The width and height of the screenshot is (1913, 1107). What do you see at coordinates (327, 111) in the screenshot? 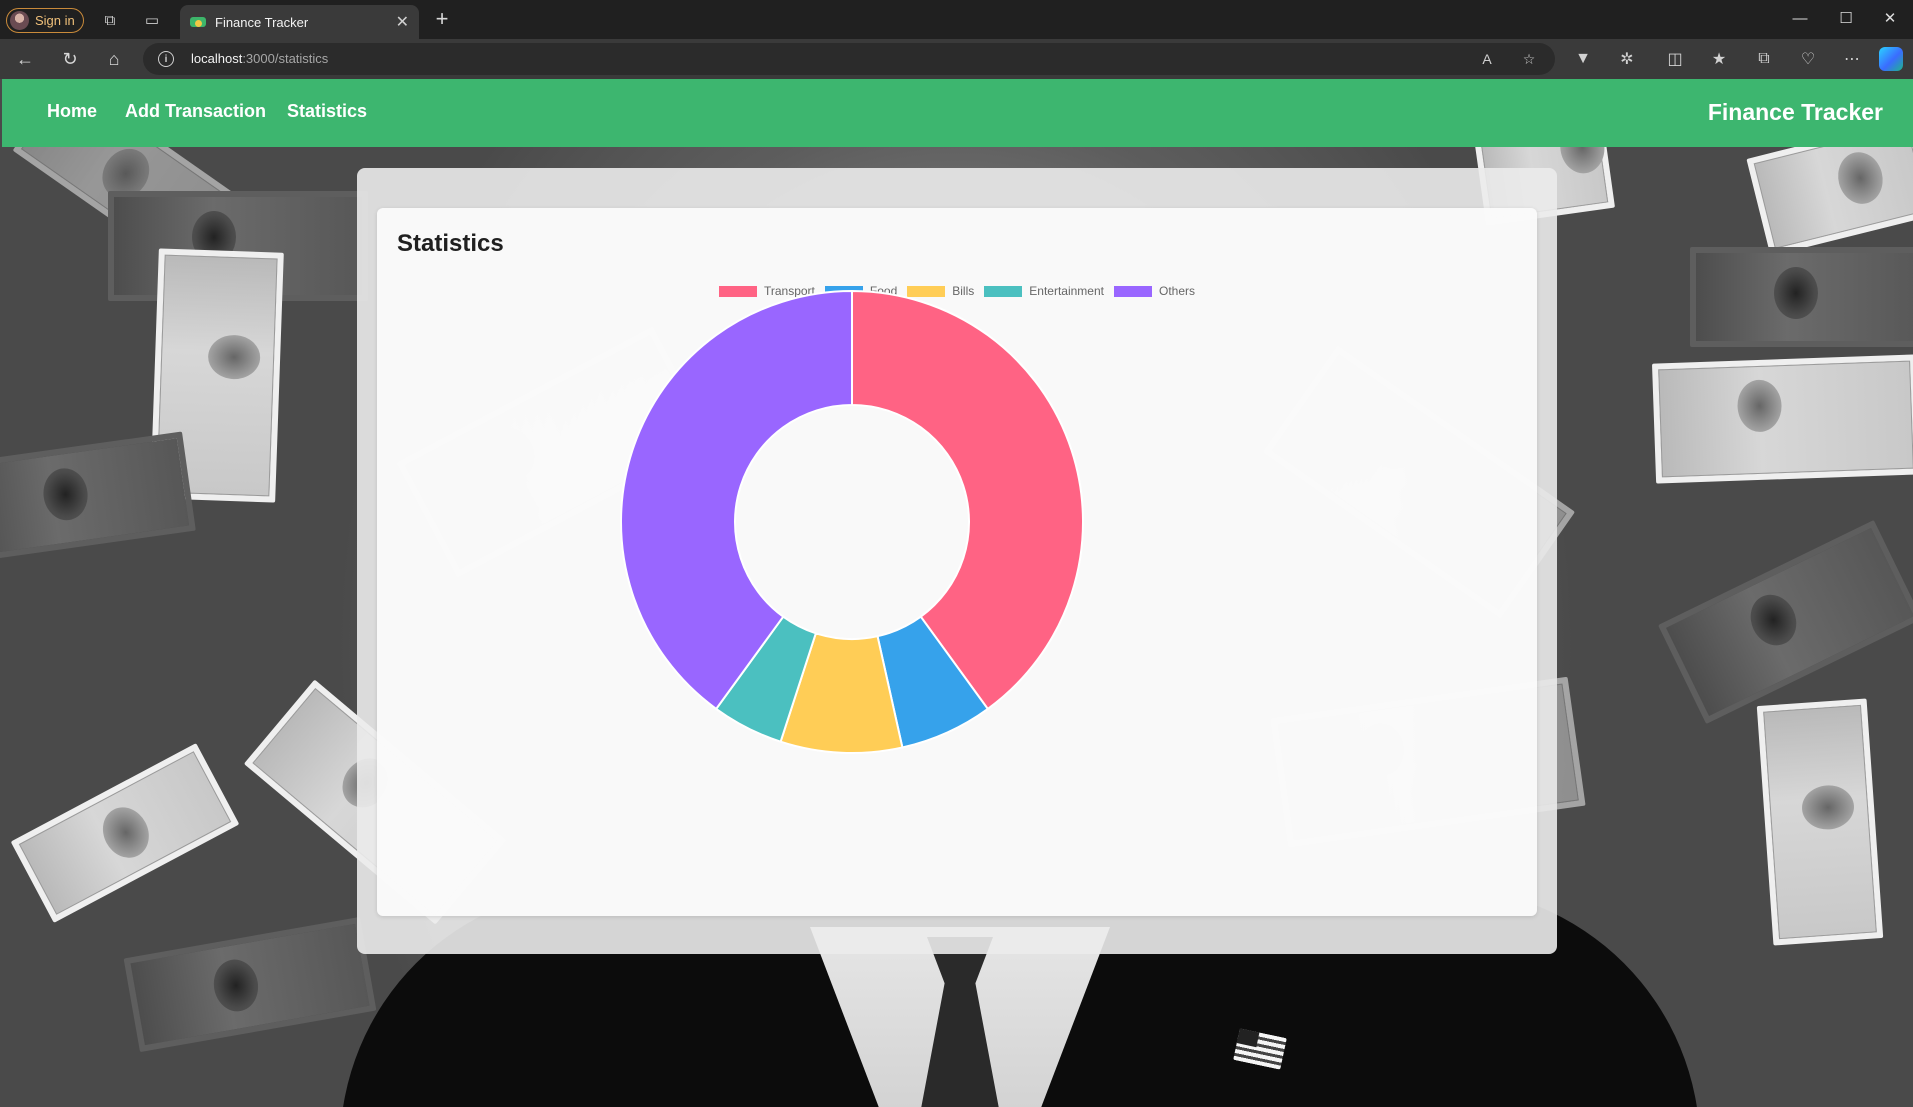
I see `nav-statistics-link: Statistics` at bounding box center [327, 111].